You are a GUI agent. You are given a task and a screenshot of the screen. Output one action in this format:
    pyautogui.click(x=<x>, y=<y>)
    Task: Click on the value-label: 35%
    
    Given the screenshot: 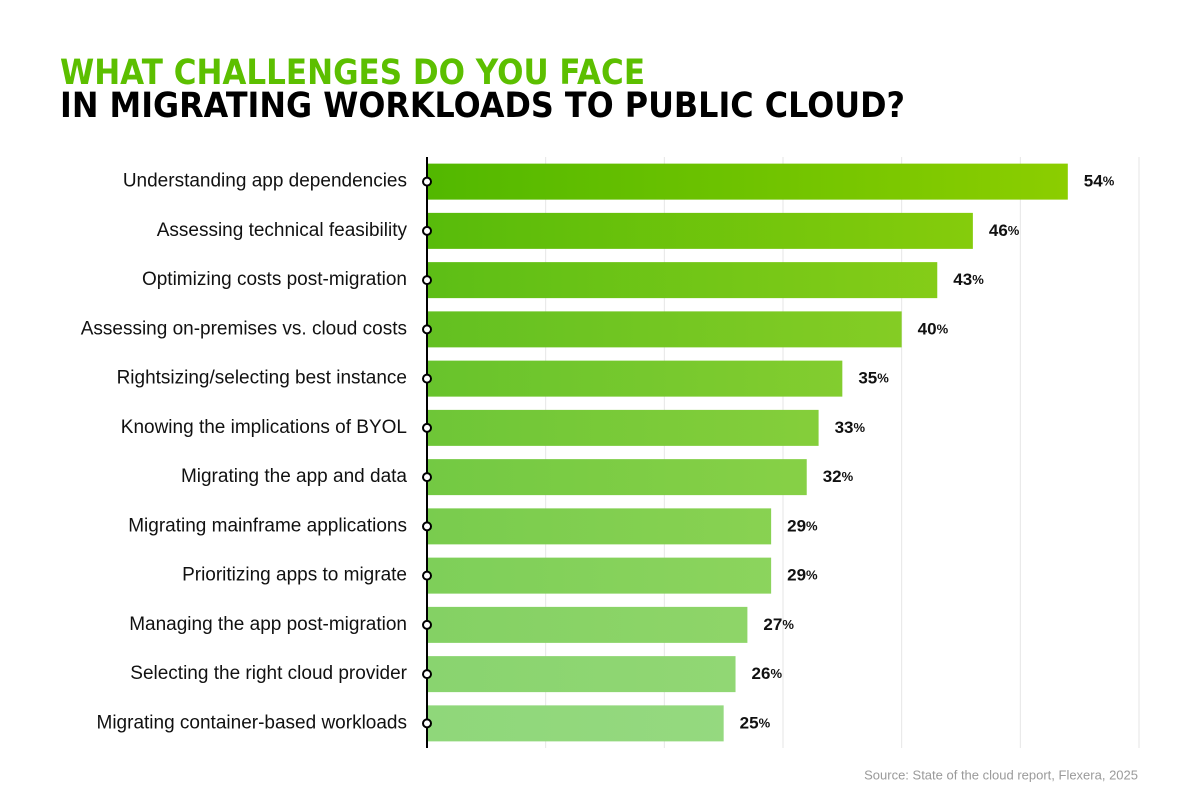 What is the action you would take?
    pyautogui.click(x=873, y=378)
    